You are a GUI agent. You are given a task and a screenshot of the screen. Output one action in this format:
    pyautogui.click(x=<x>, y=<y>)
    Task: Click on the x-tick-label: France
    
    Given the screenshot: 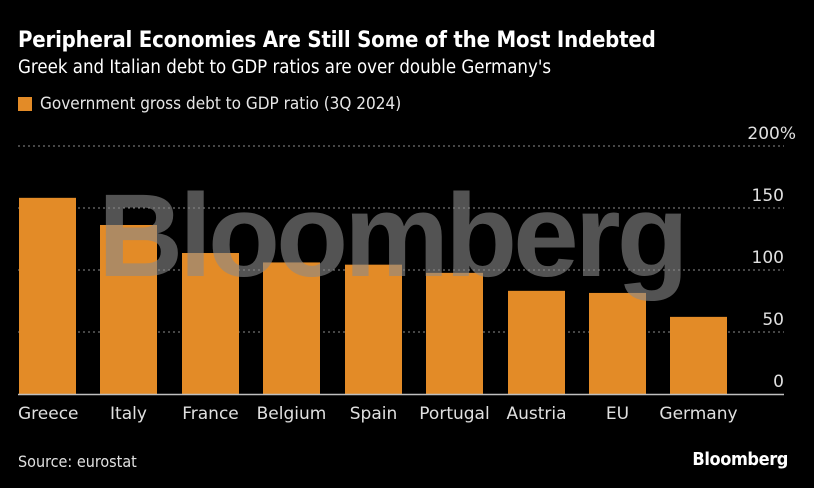 What is the action you would take?
    pyautogui.click(x=210, y=414)
    